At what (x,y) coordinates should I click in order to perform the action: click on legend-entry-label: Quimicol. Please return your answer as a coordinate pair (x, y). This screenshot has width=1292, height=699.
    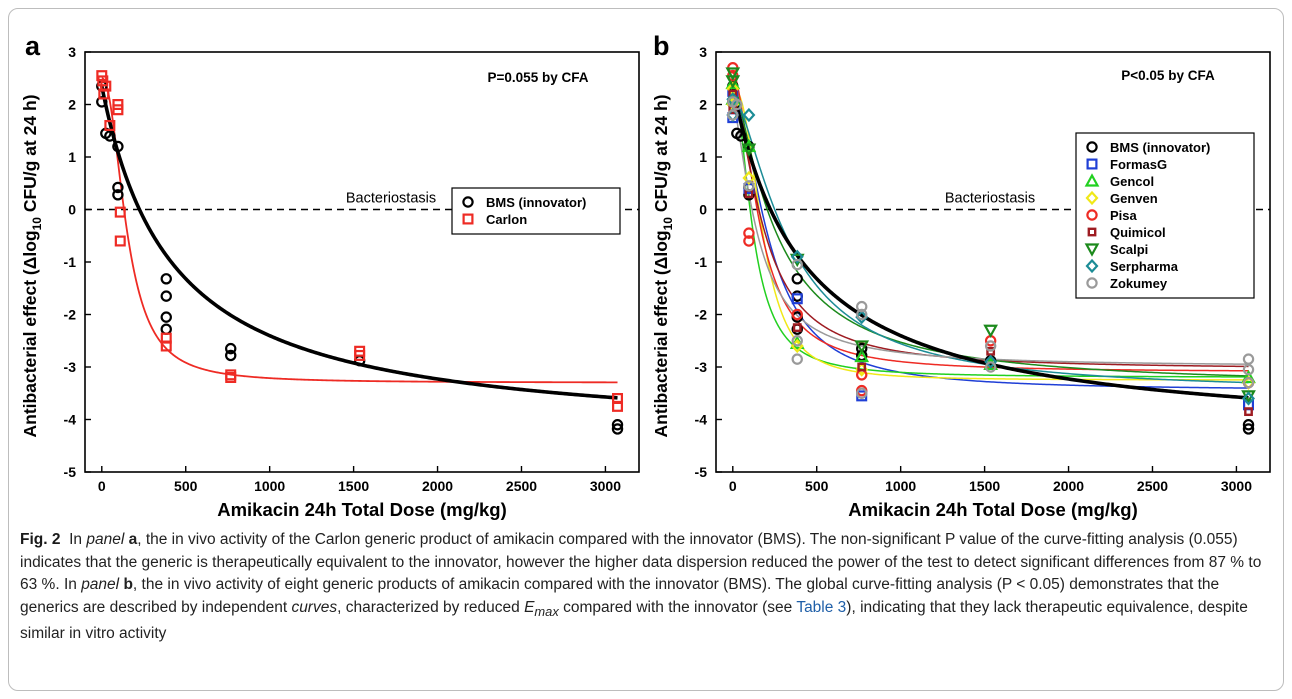
    Looking at the image, I should click on (1138, 232).